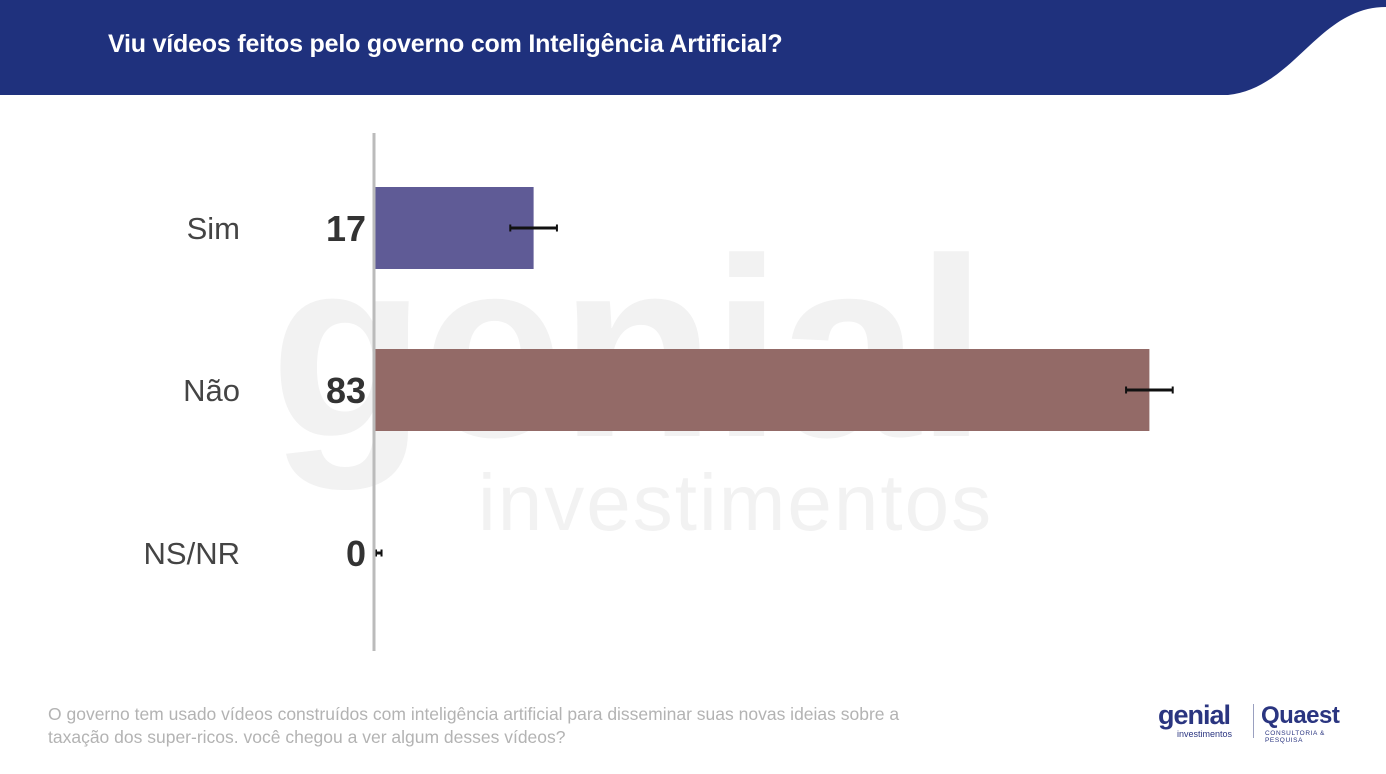  I want to click on category-label-n-o: Não, so click(211, 390).